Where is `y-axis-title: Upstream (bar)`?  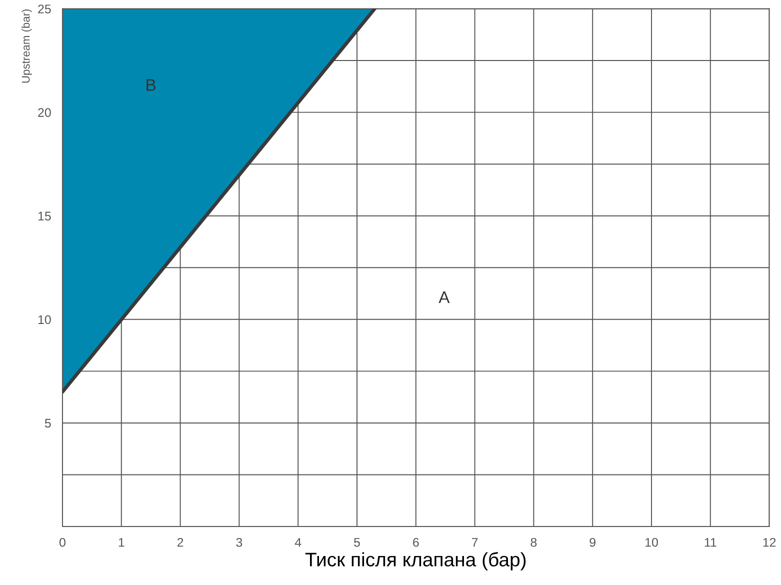 y-axis-title: Upstream (bar) is located at coordinates (27, 46).